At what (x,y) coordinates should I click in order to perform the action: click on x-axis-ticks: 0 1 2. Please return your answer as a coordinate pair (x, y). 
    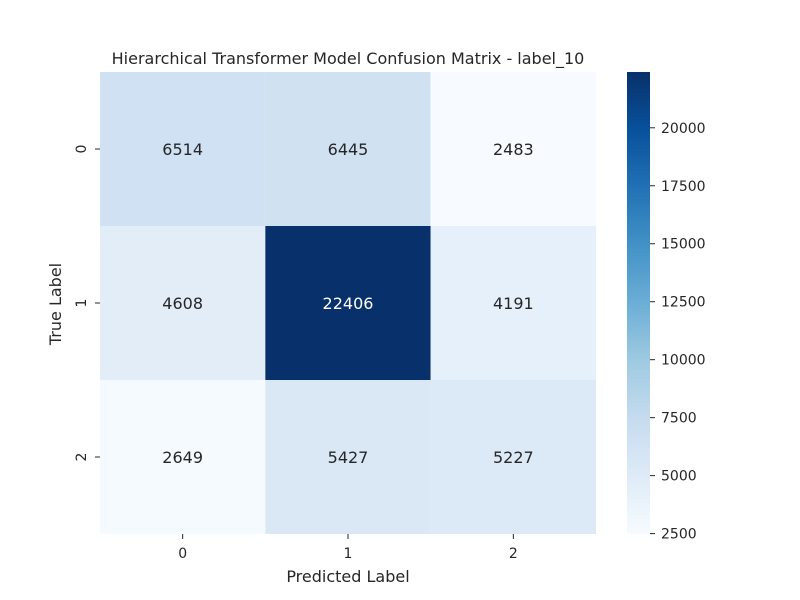
    Looking at the image, I should click on (348, 548).